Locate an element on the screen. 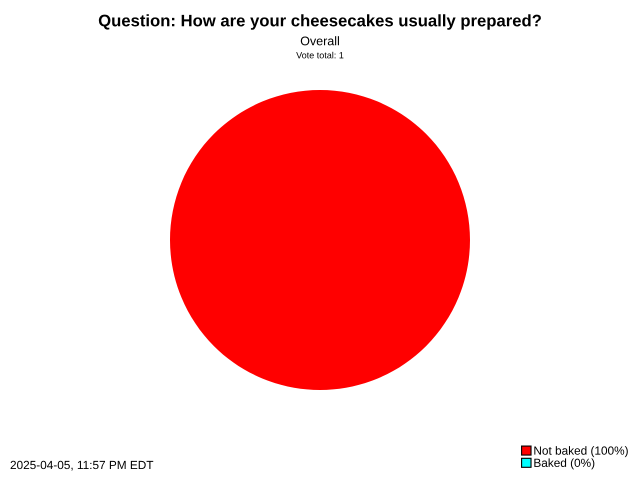 This screenshot has height=480, width=640. text: 2025-04-05, 11:57 PM EDT is located at coordinates (82, 465).